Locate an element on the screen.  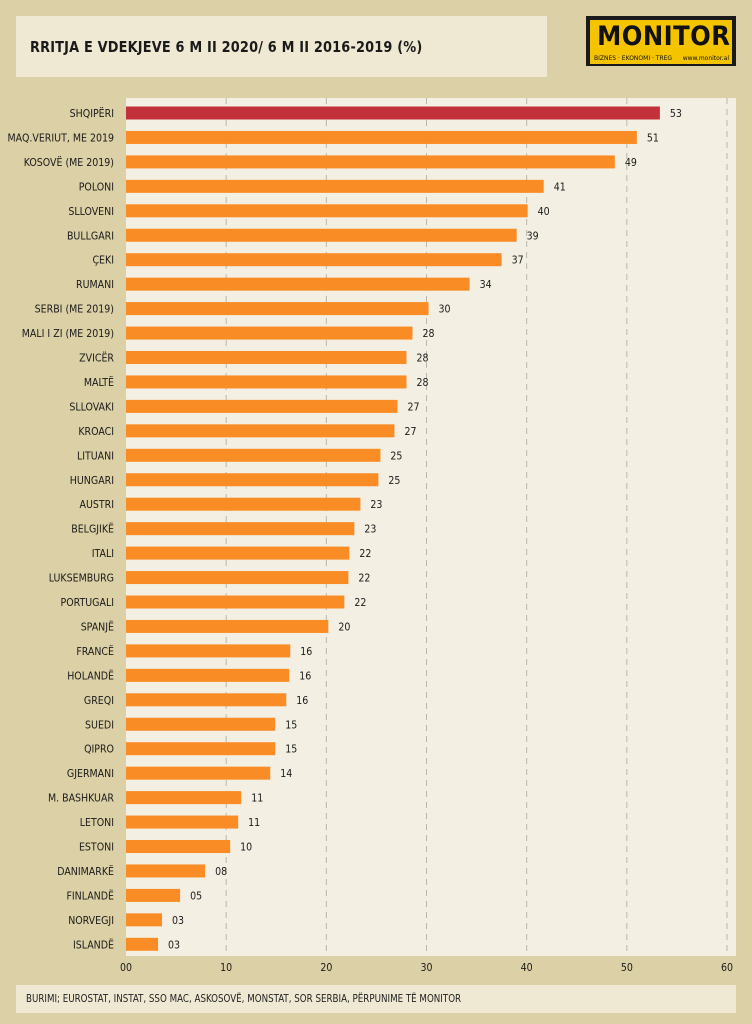
value-label-28: 11 is located at coordinates (257, 799).